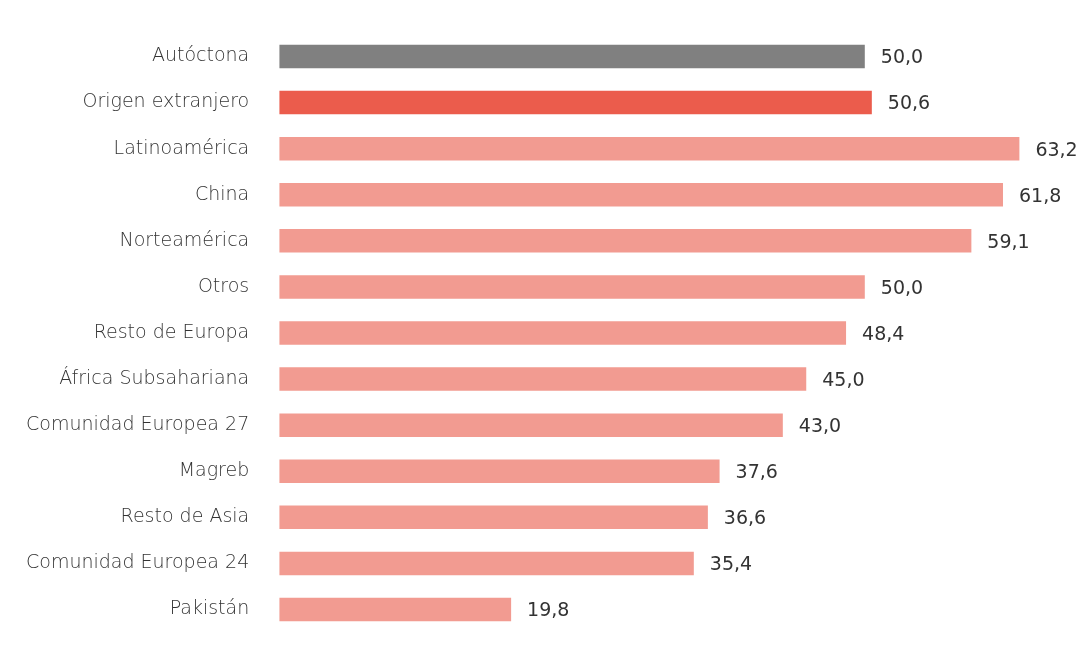 The width and height of the screenshot is (1086, 666). Describe the element at coordinates (171, 330) in the screenshot. I see `y-tick-label: Resto de Europa` at that location.